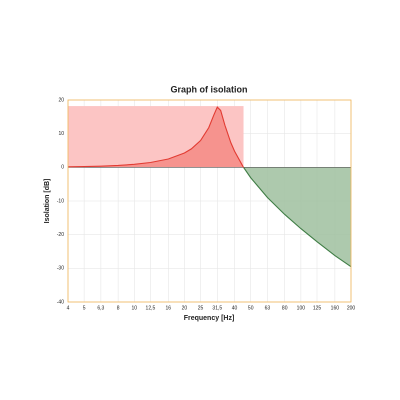 The width and height of the screenshot is (400, 400). What do you see at coordinates (61, 100) in the screenshot?
I see `y-tick-label: 20` at bounding box center [61, 100].